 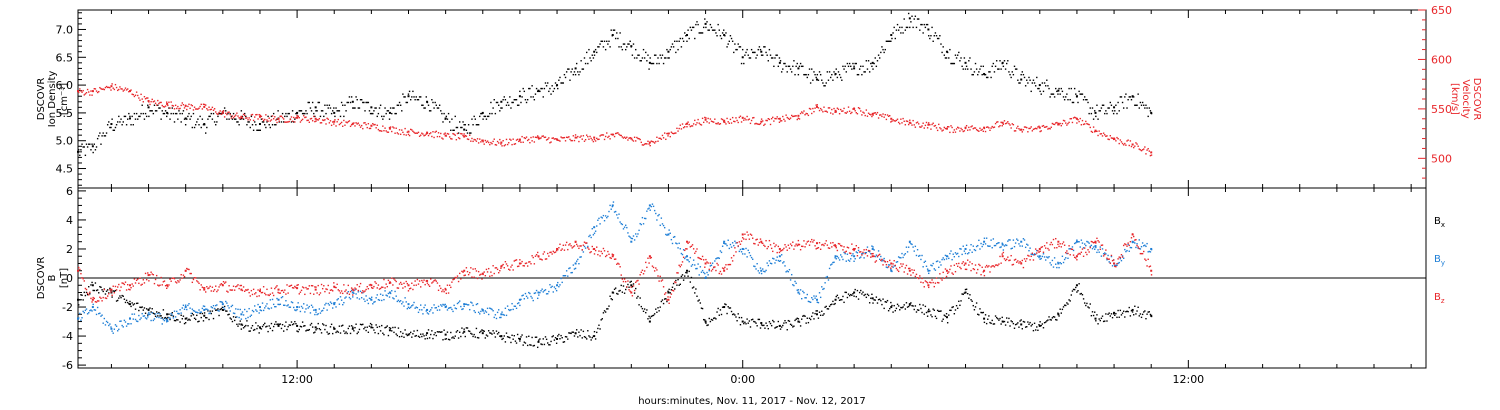 I want to click on field-tick-label: 4, so click(x=69, y=220).